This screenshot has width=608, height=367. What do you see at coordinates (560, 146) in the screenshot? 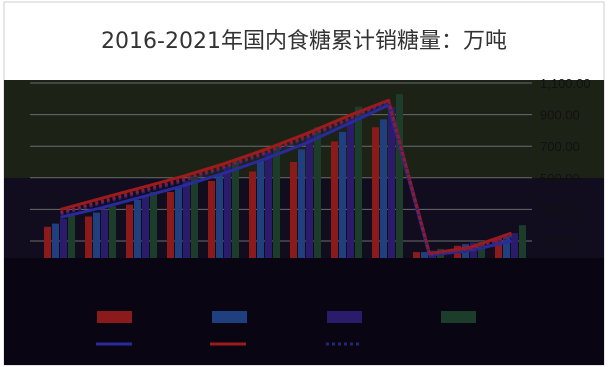
I see `y-tick-label: 700.00` at bounding box center [560, 146].